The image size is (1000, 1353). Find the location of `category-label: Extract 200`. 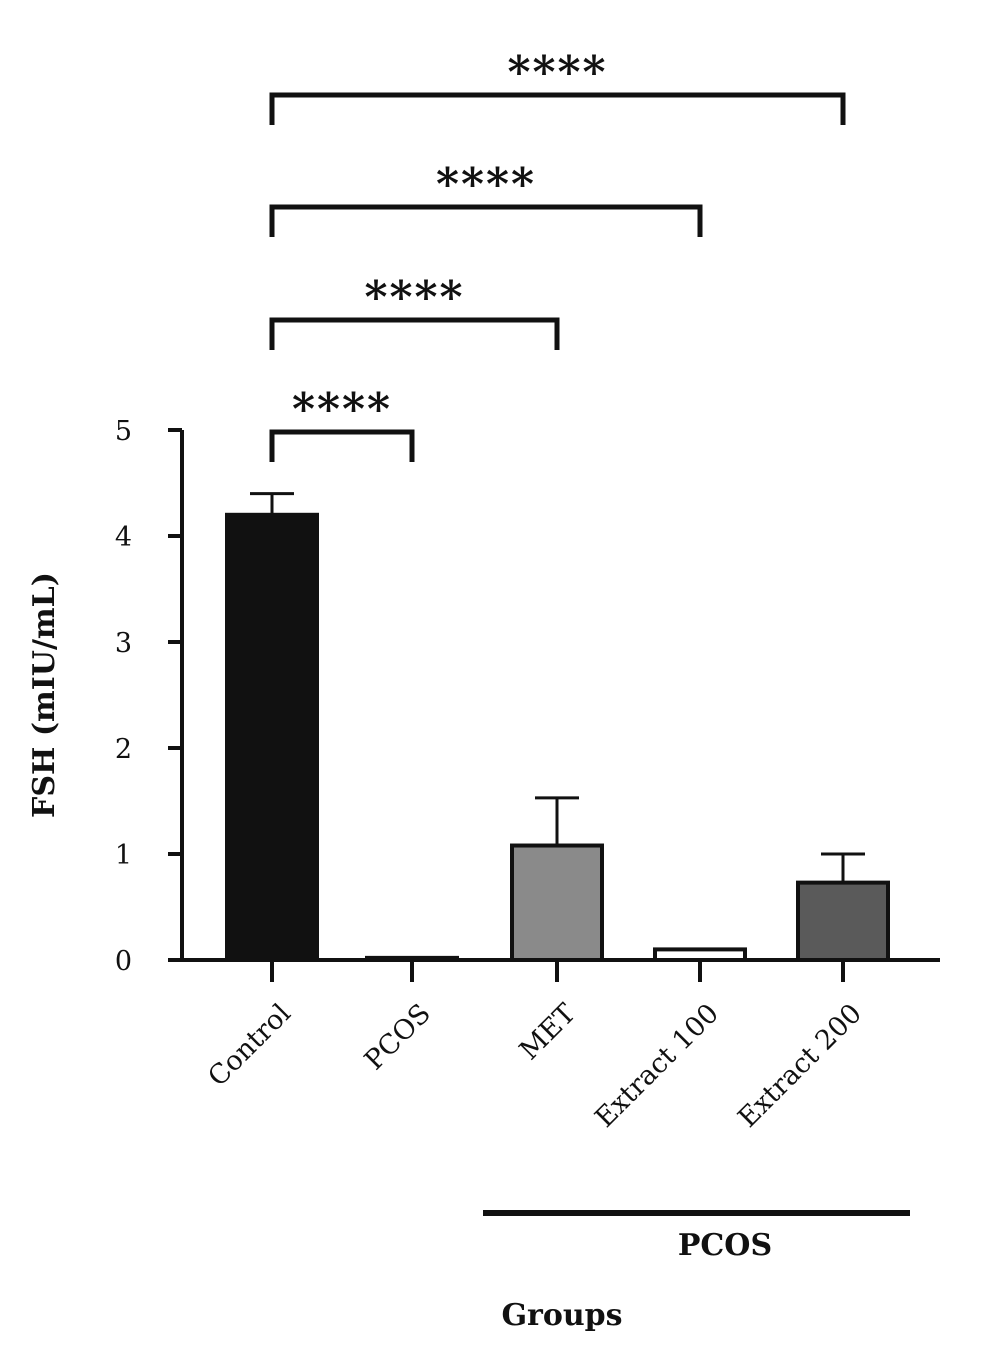

category-label: Extract 200 is located at coordinates (800, 1066).